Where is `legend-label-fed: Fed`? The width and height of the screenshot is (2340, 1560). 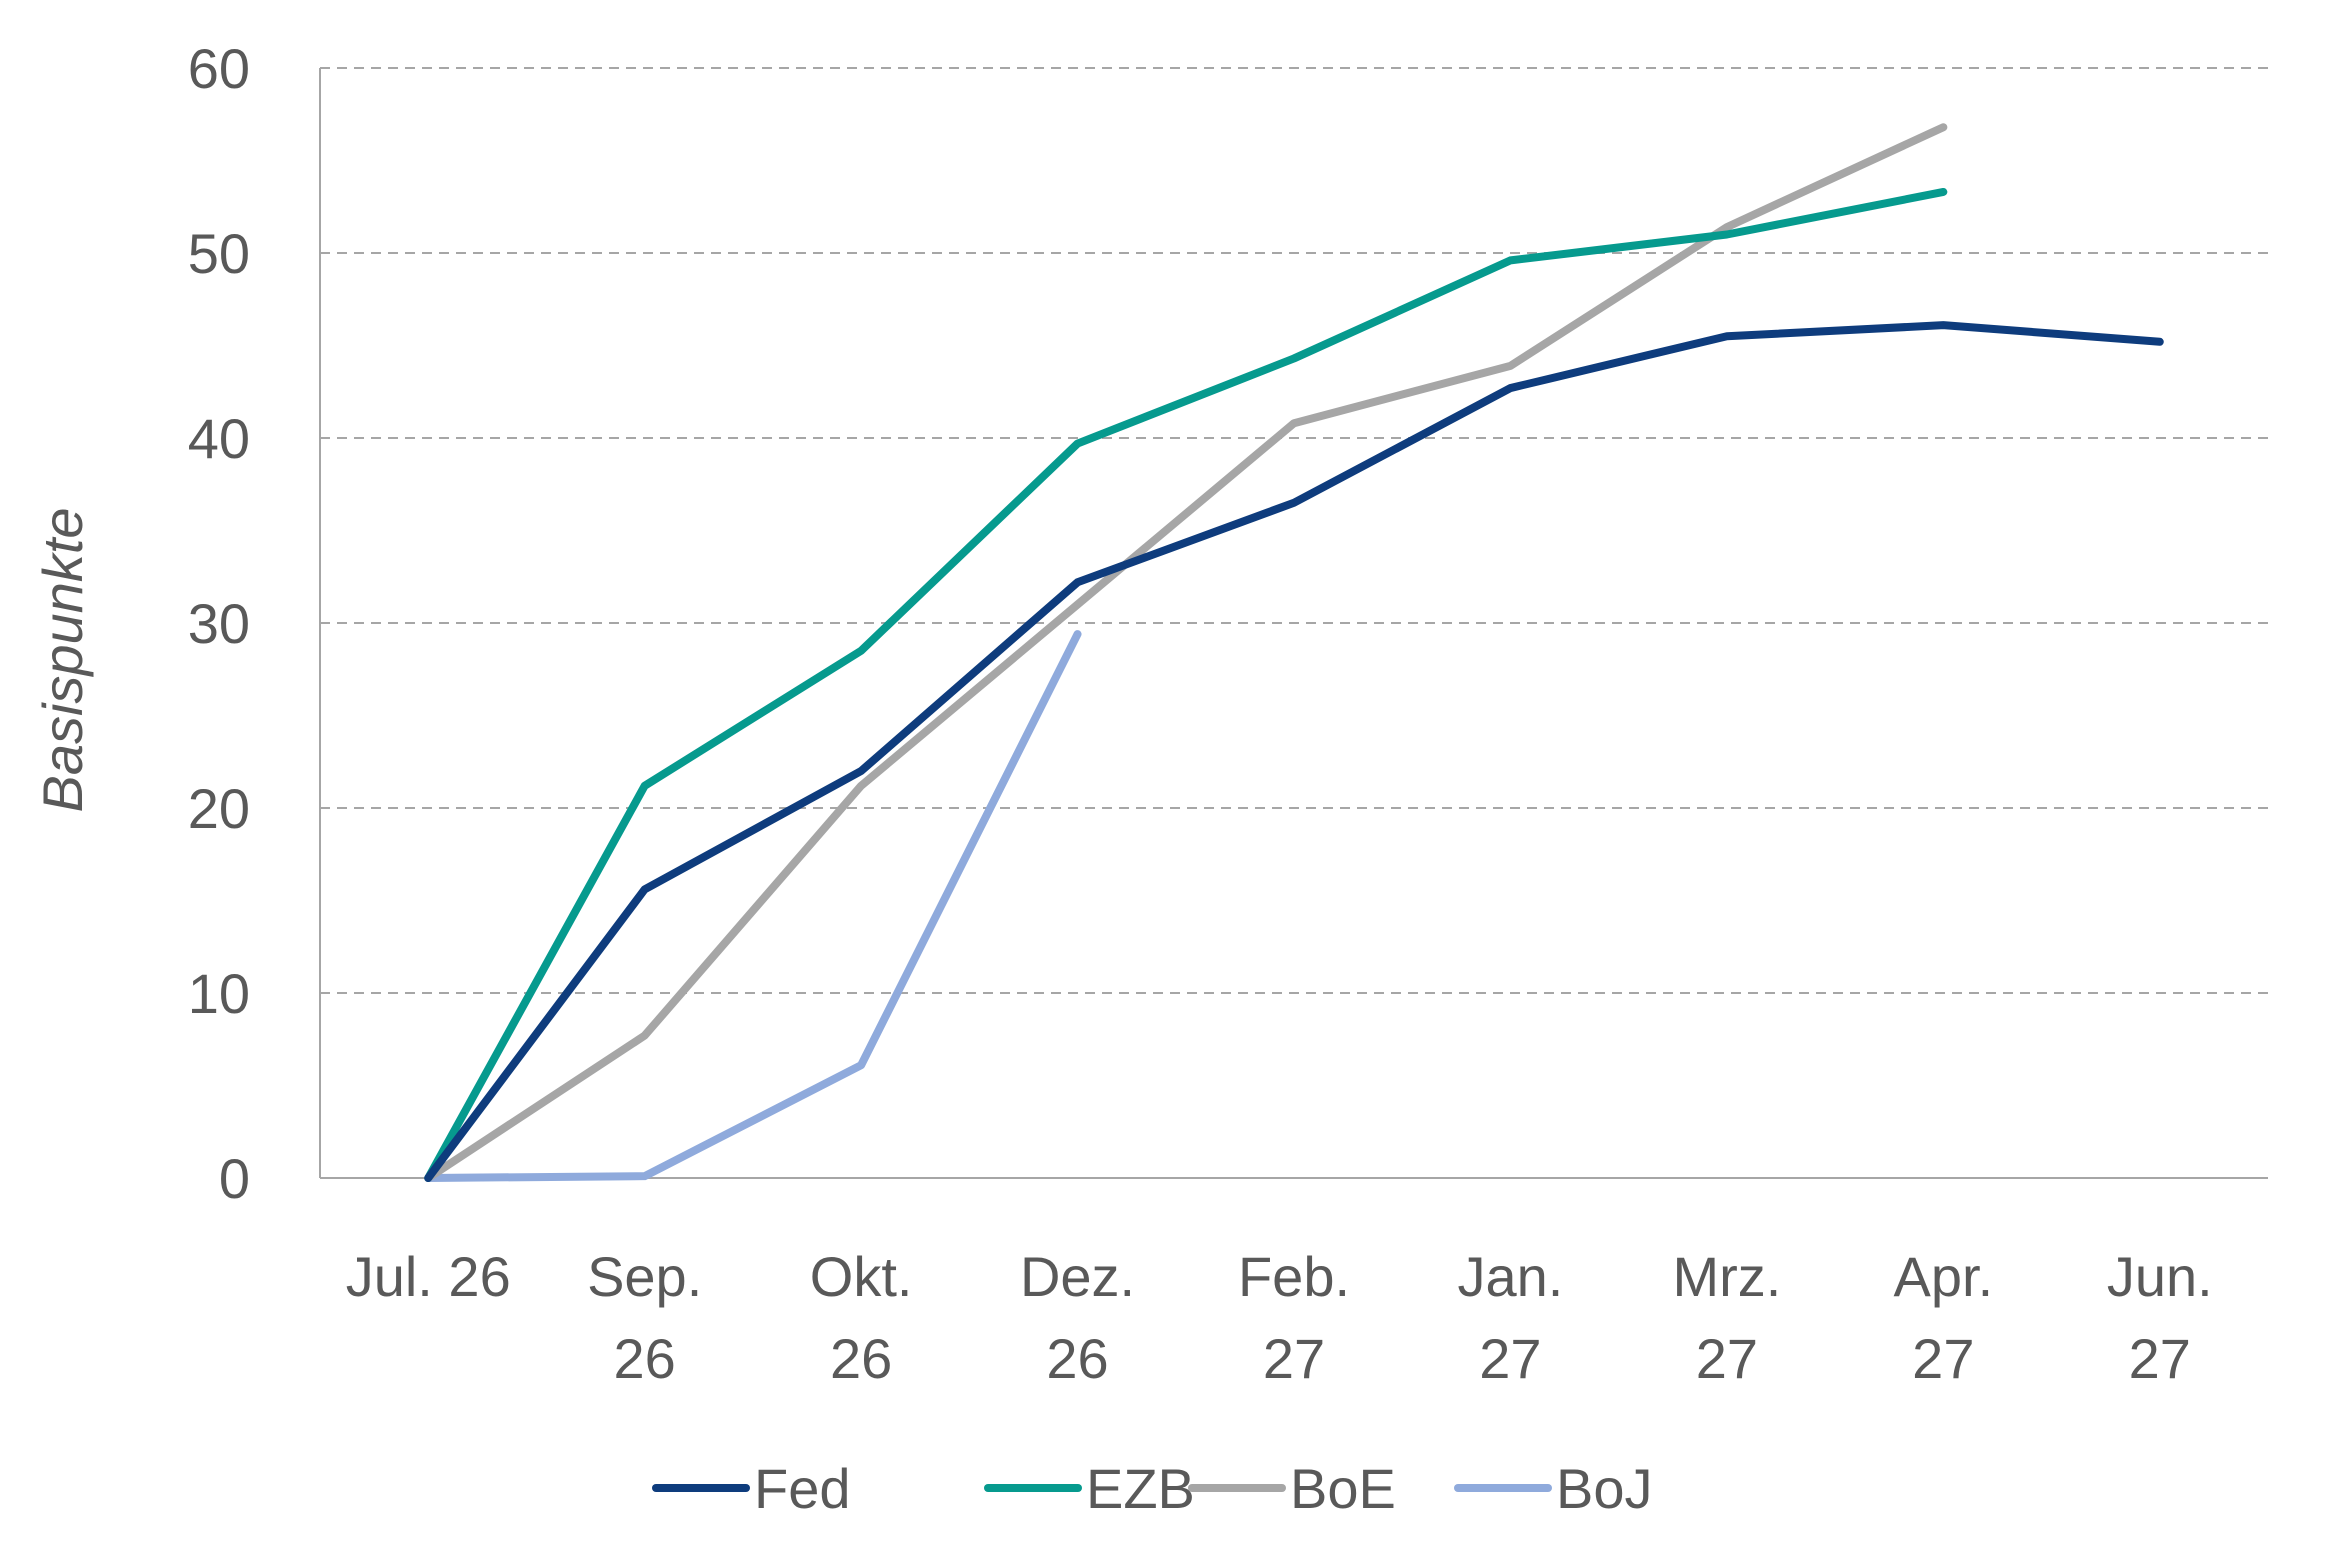
legend-label-fed: Fed is located at coordinates (802, 1488).